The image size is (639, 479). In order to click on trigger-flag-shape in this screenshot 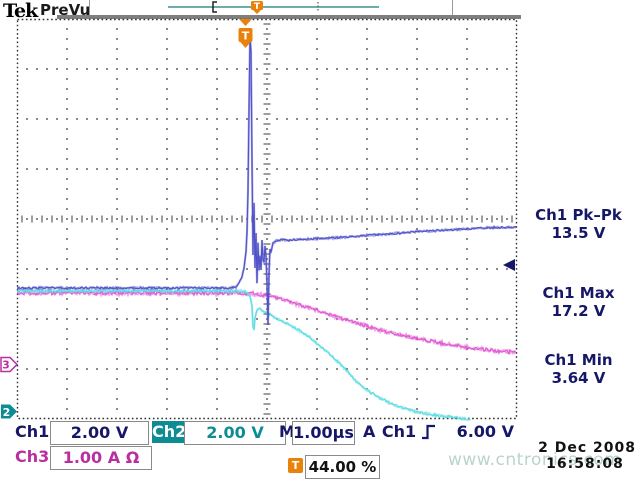, I will do `click(257, 5)`.